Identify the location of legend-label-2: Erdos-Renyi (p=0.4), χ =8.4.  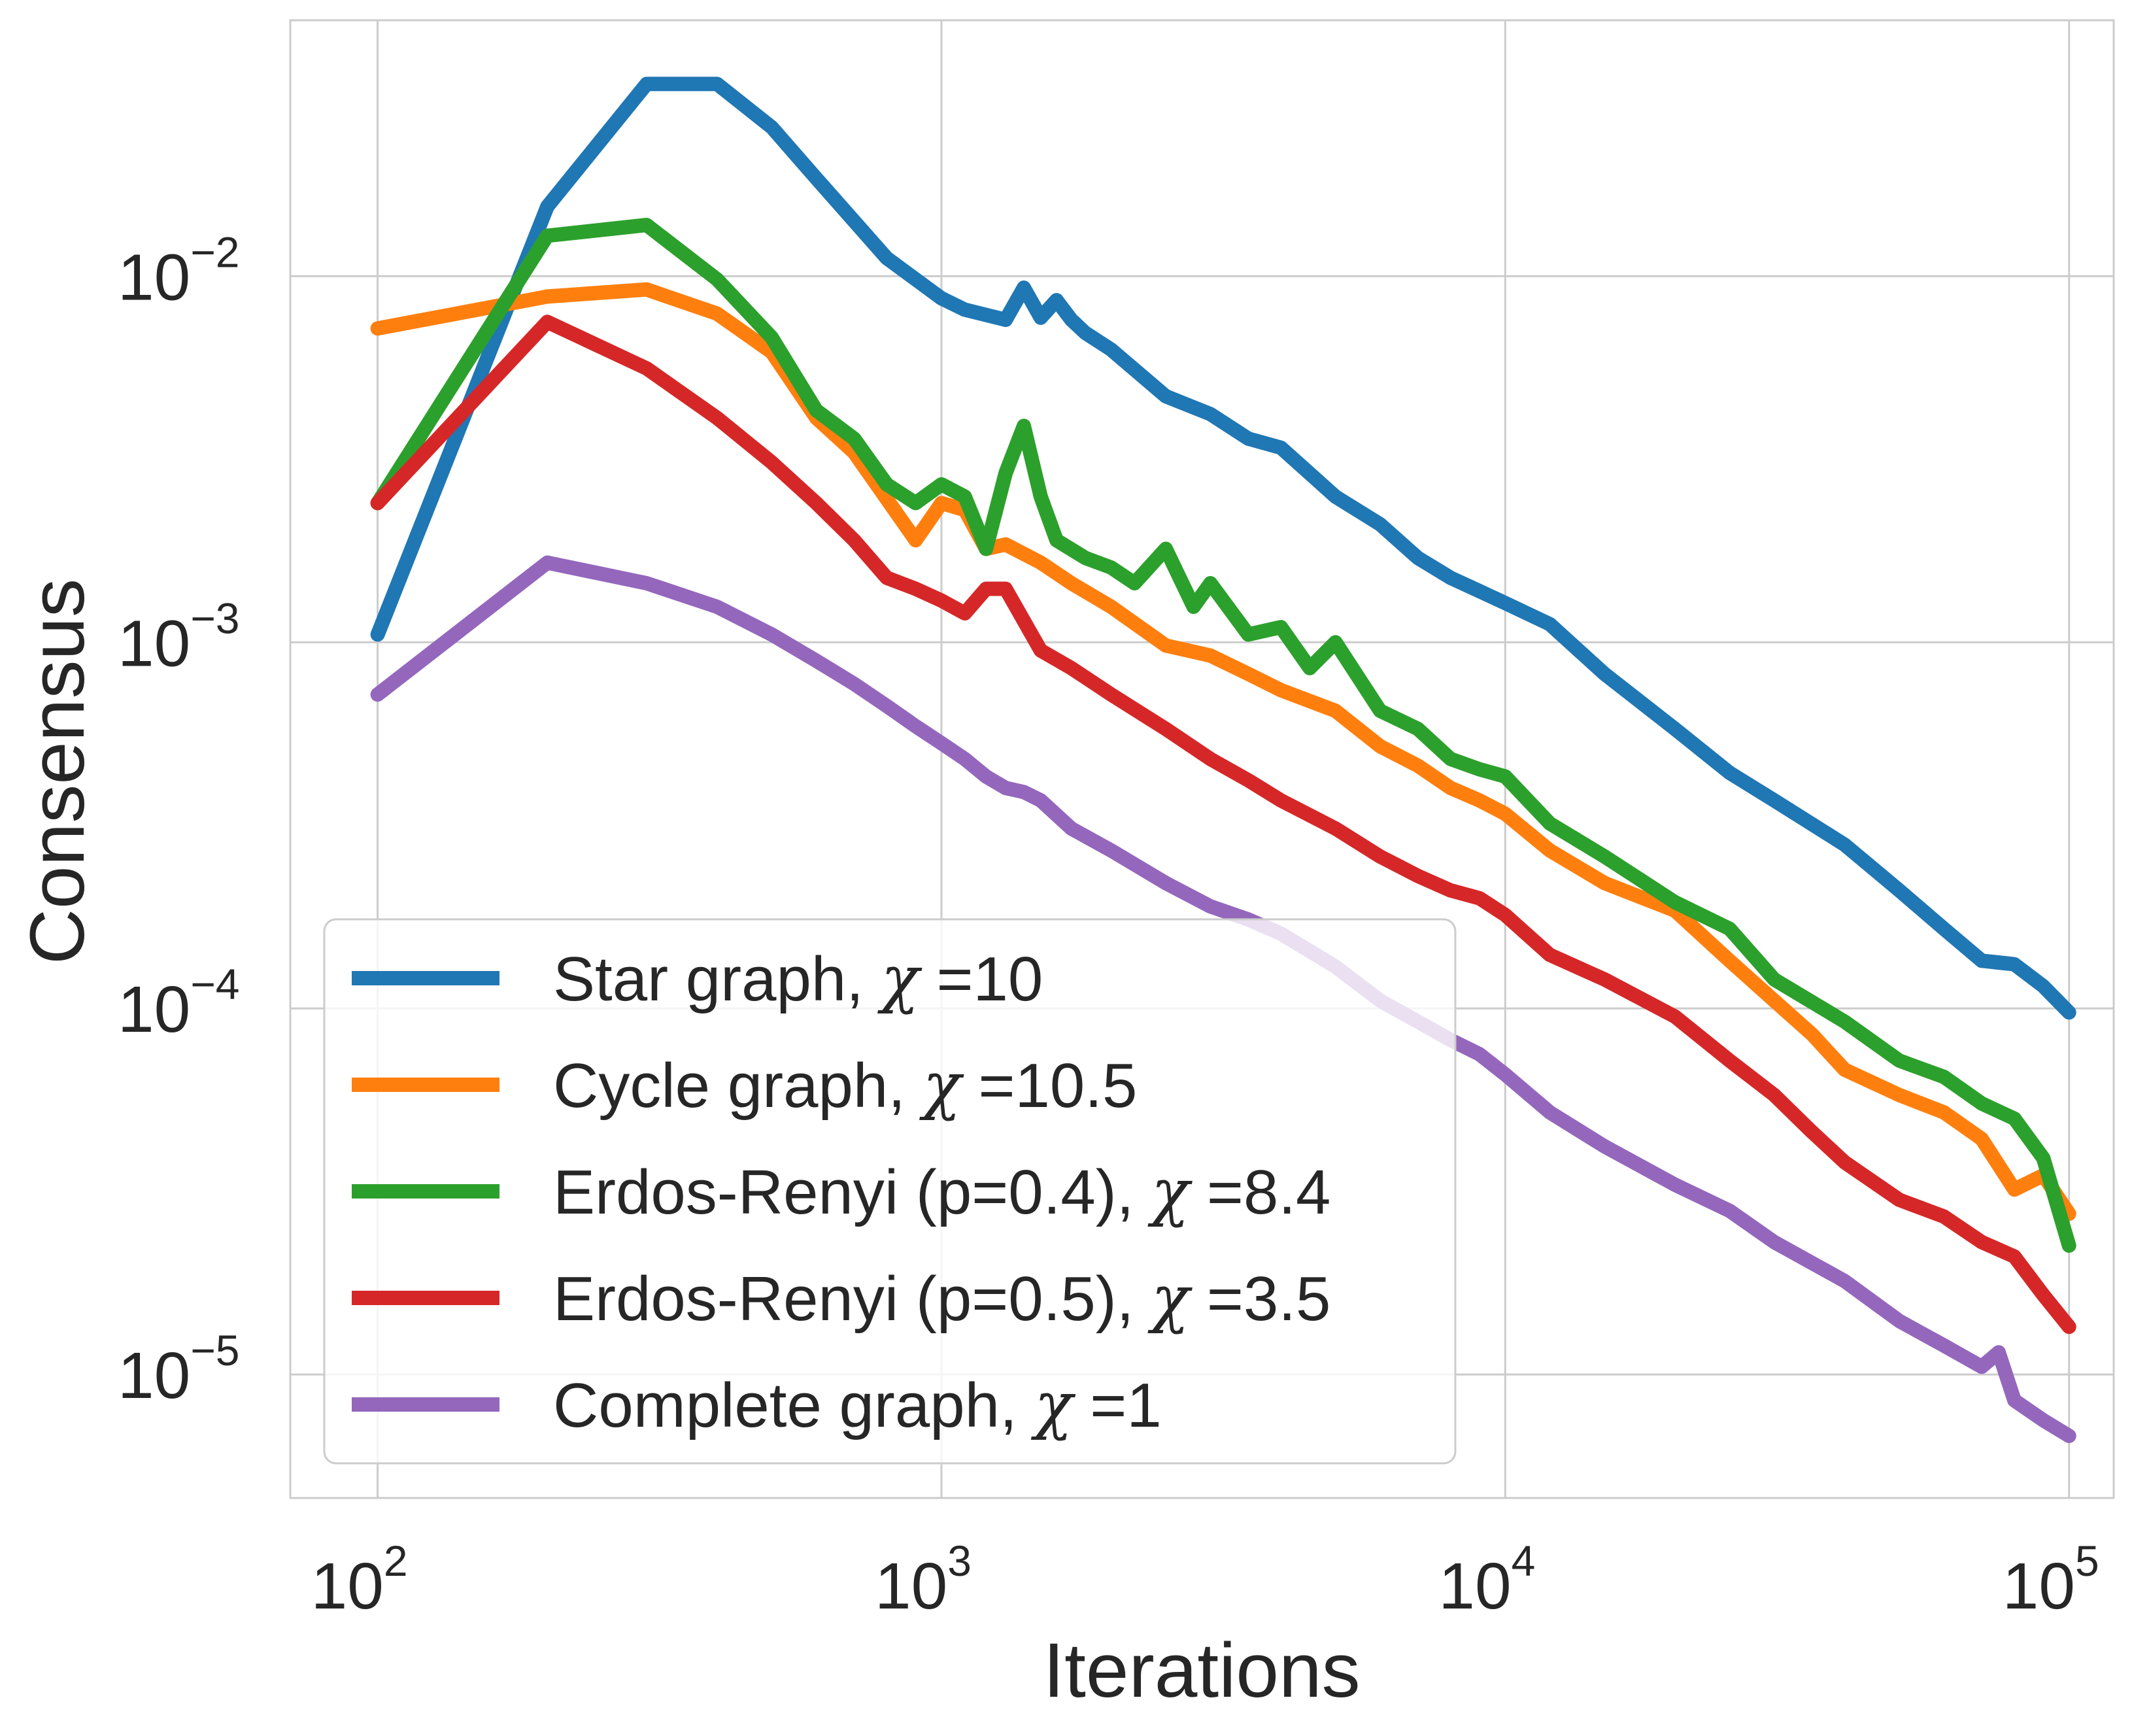
(941, 1192).